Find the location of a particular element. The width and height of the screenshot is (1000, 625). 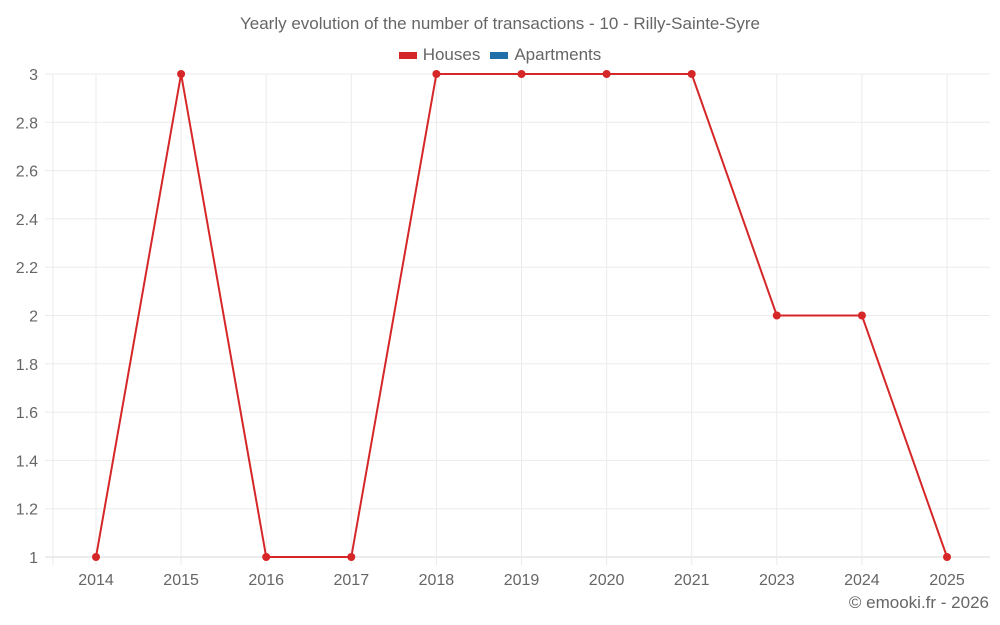

y-tick-label: 1 is located at coordinates (33, 558).